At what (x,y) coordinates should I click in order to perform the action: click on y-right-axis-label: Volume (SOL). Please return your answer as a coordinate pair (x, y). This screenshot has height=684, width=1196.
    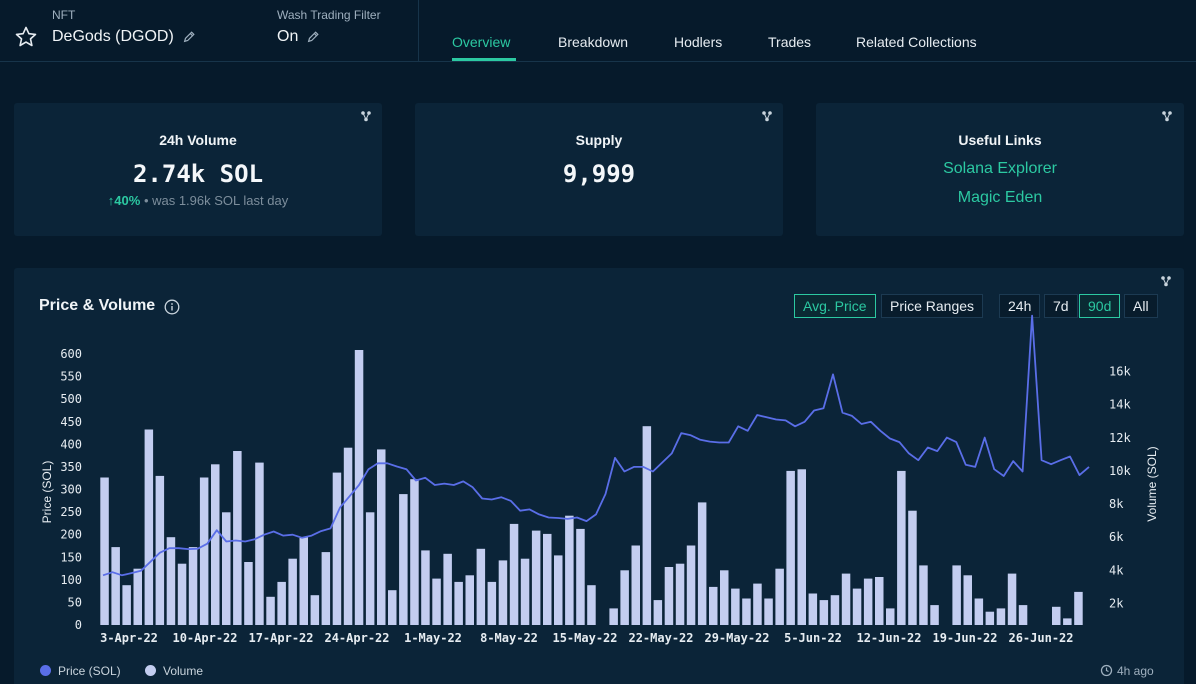
    Looking at the image, I should click on (1152, 483).